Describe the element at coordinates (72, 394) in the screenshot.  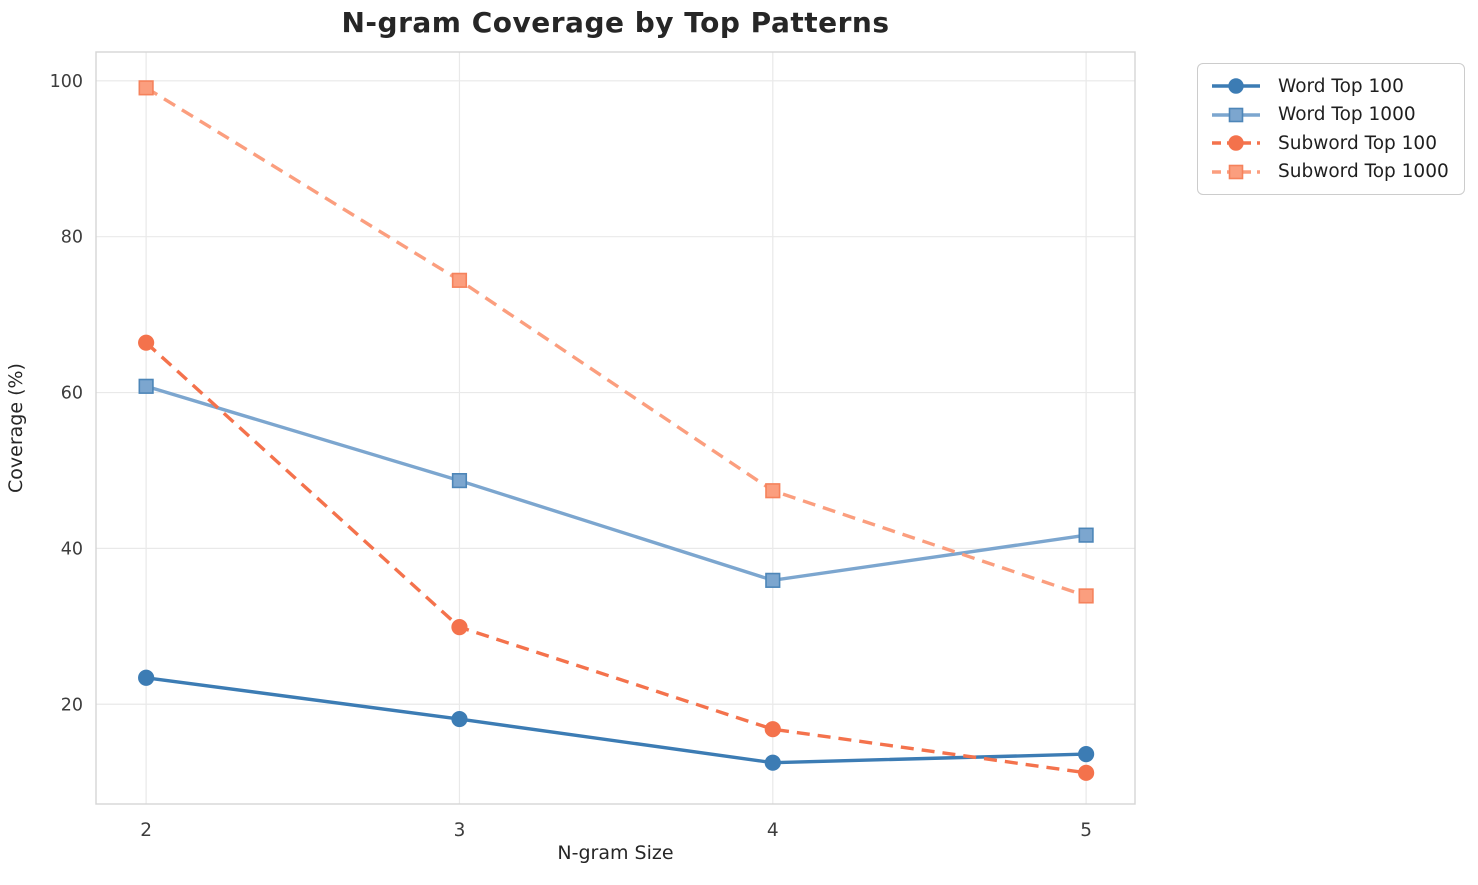
I see `y-tick-label: 60` at that location.